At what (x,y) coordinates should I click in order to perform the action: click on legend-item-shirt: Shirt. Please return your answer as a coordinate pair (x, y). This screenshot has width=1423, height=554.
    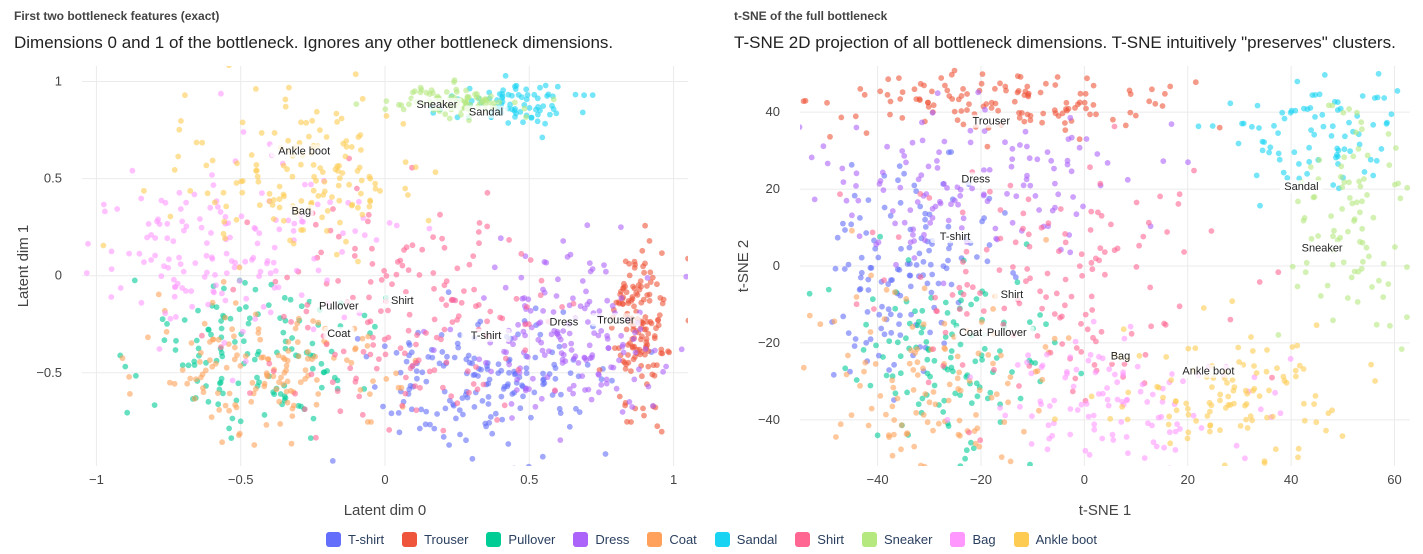
    Looking at the image, I should click on (819, 539).